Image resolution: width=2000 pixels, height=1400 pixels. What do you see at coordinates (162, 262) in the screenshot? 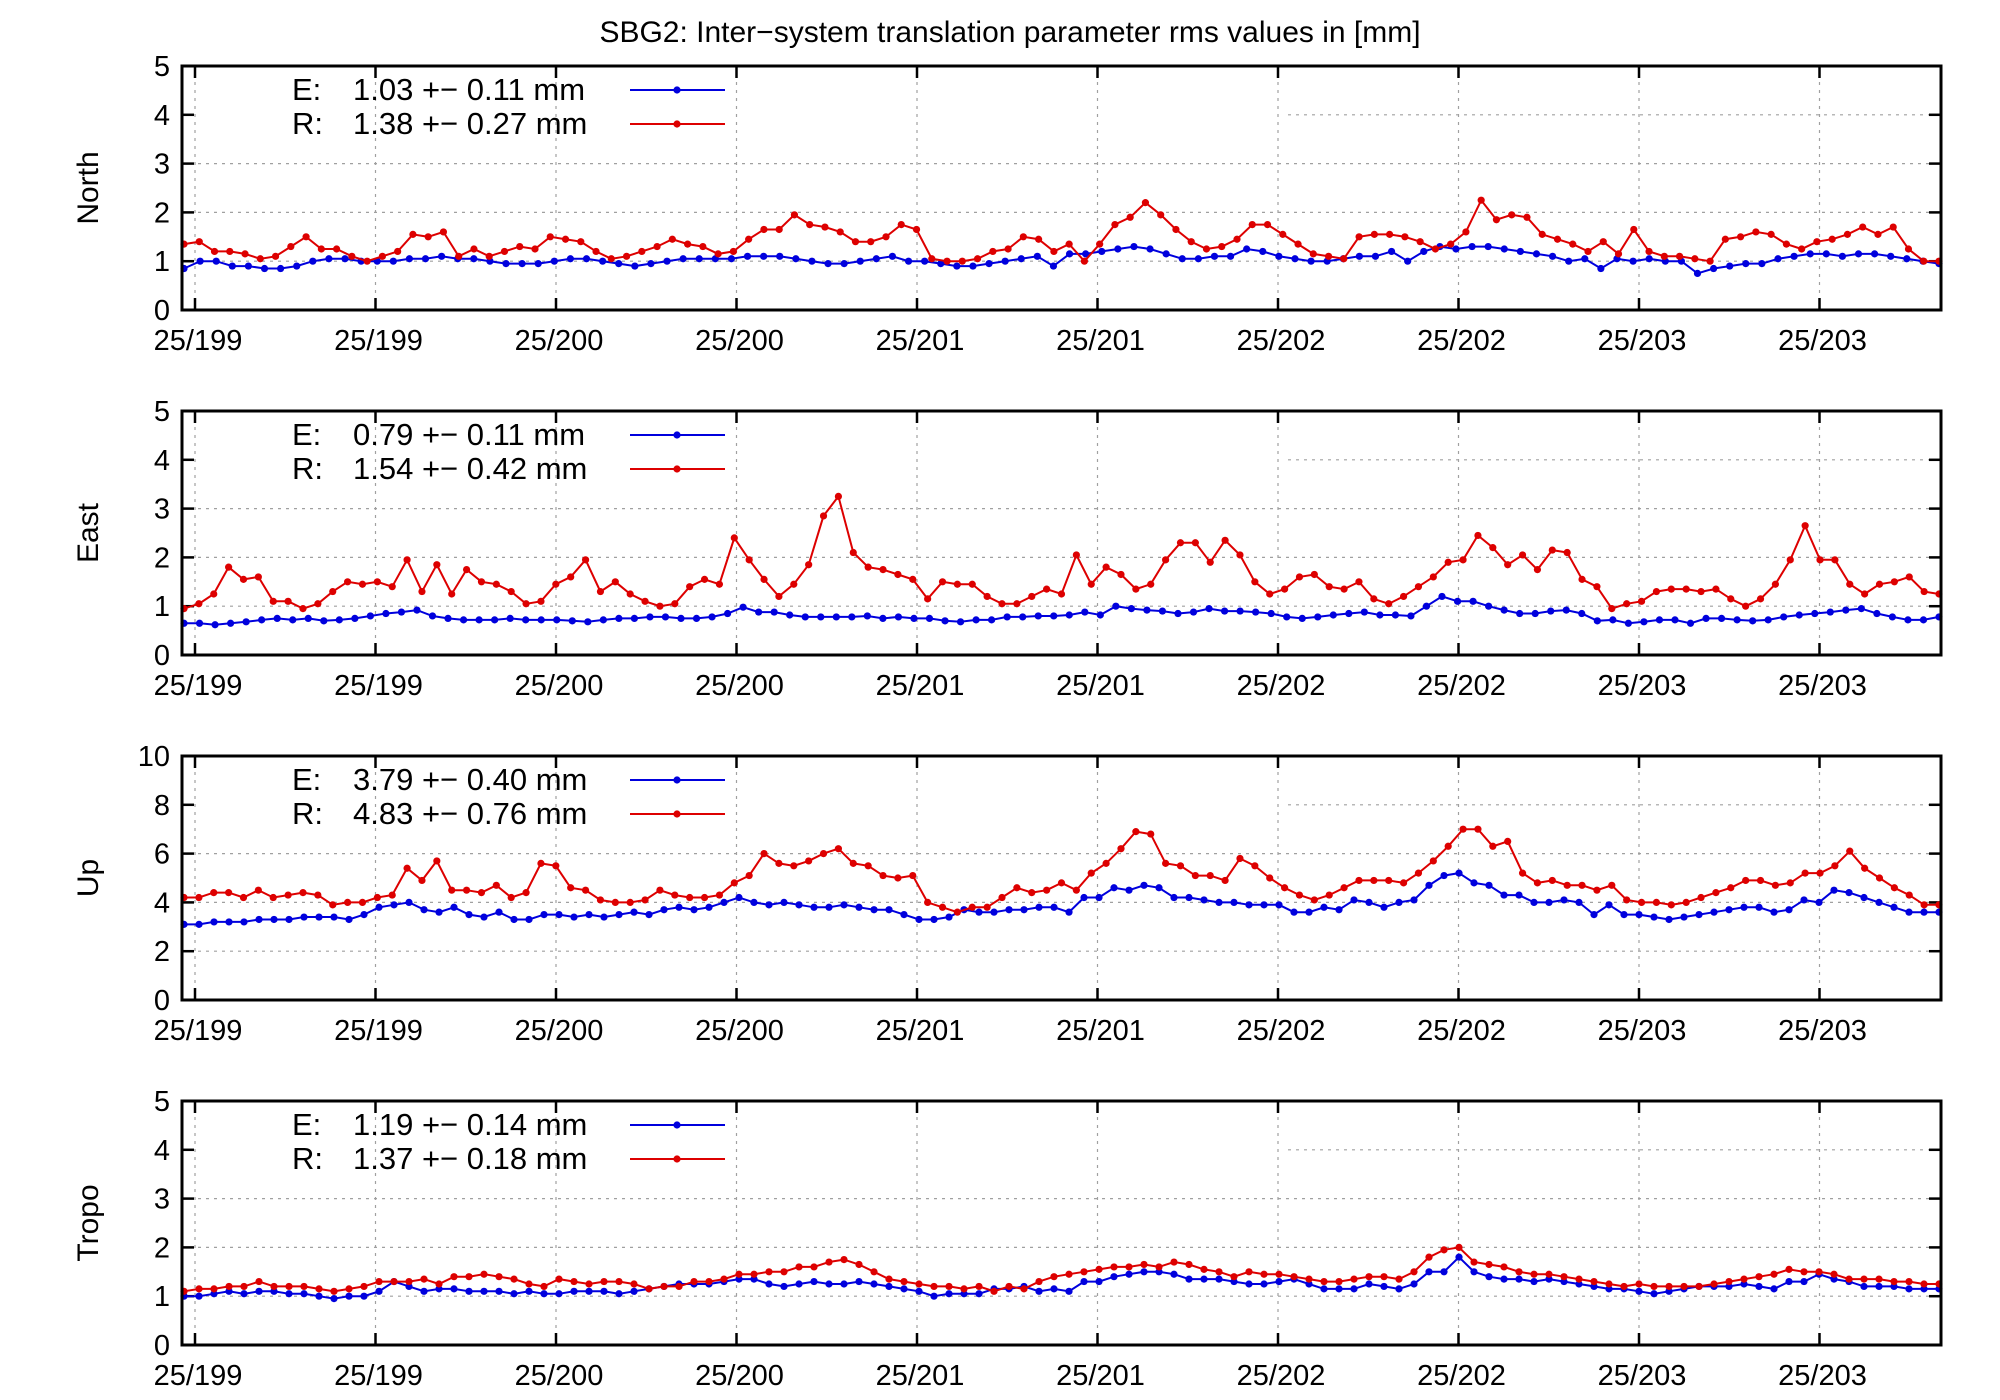
I see `y-tick-label: 1` at bounding box center [162, 262].